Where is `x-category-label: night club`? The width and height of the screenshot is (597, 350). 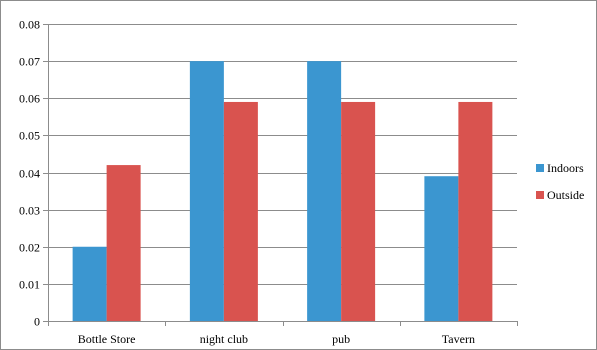
x-category-label: night club is located at coordinates (224, 339).